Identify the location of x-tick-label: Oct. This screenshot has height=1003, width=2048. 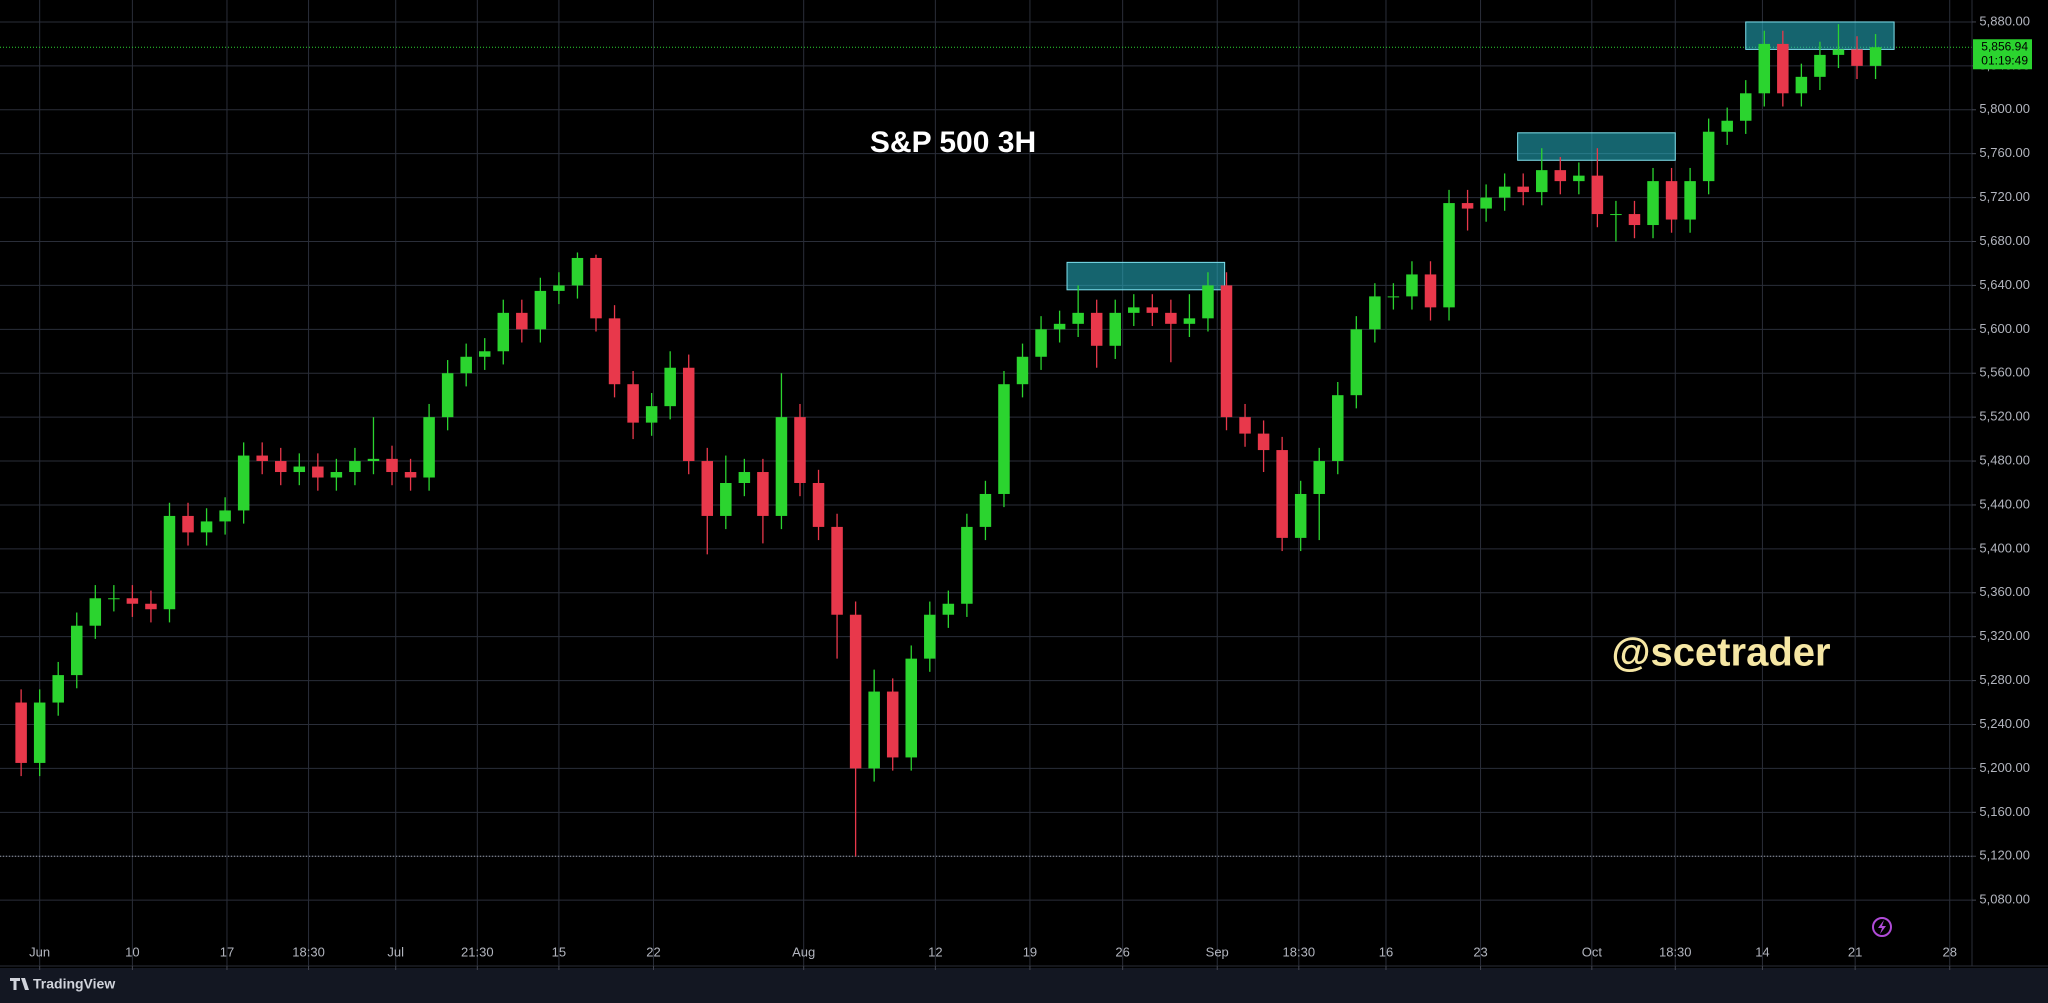
(1592, 951).